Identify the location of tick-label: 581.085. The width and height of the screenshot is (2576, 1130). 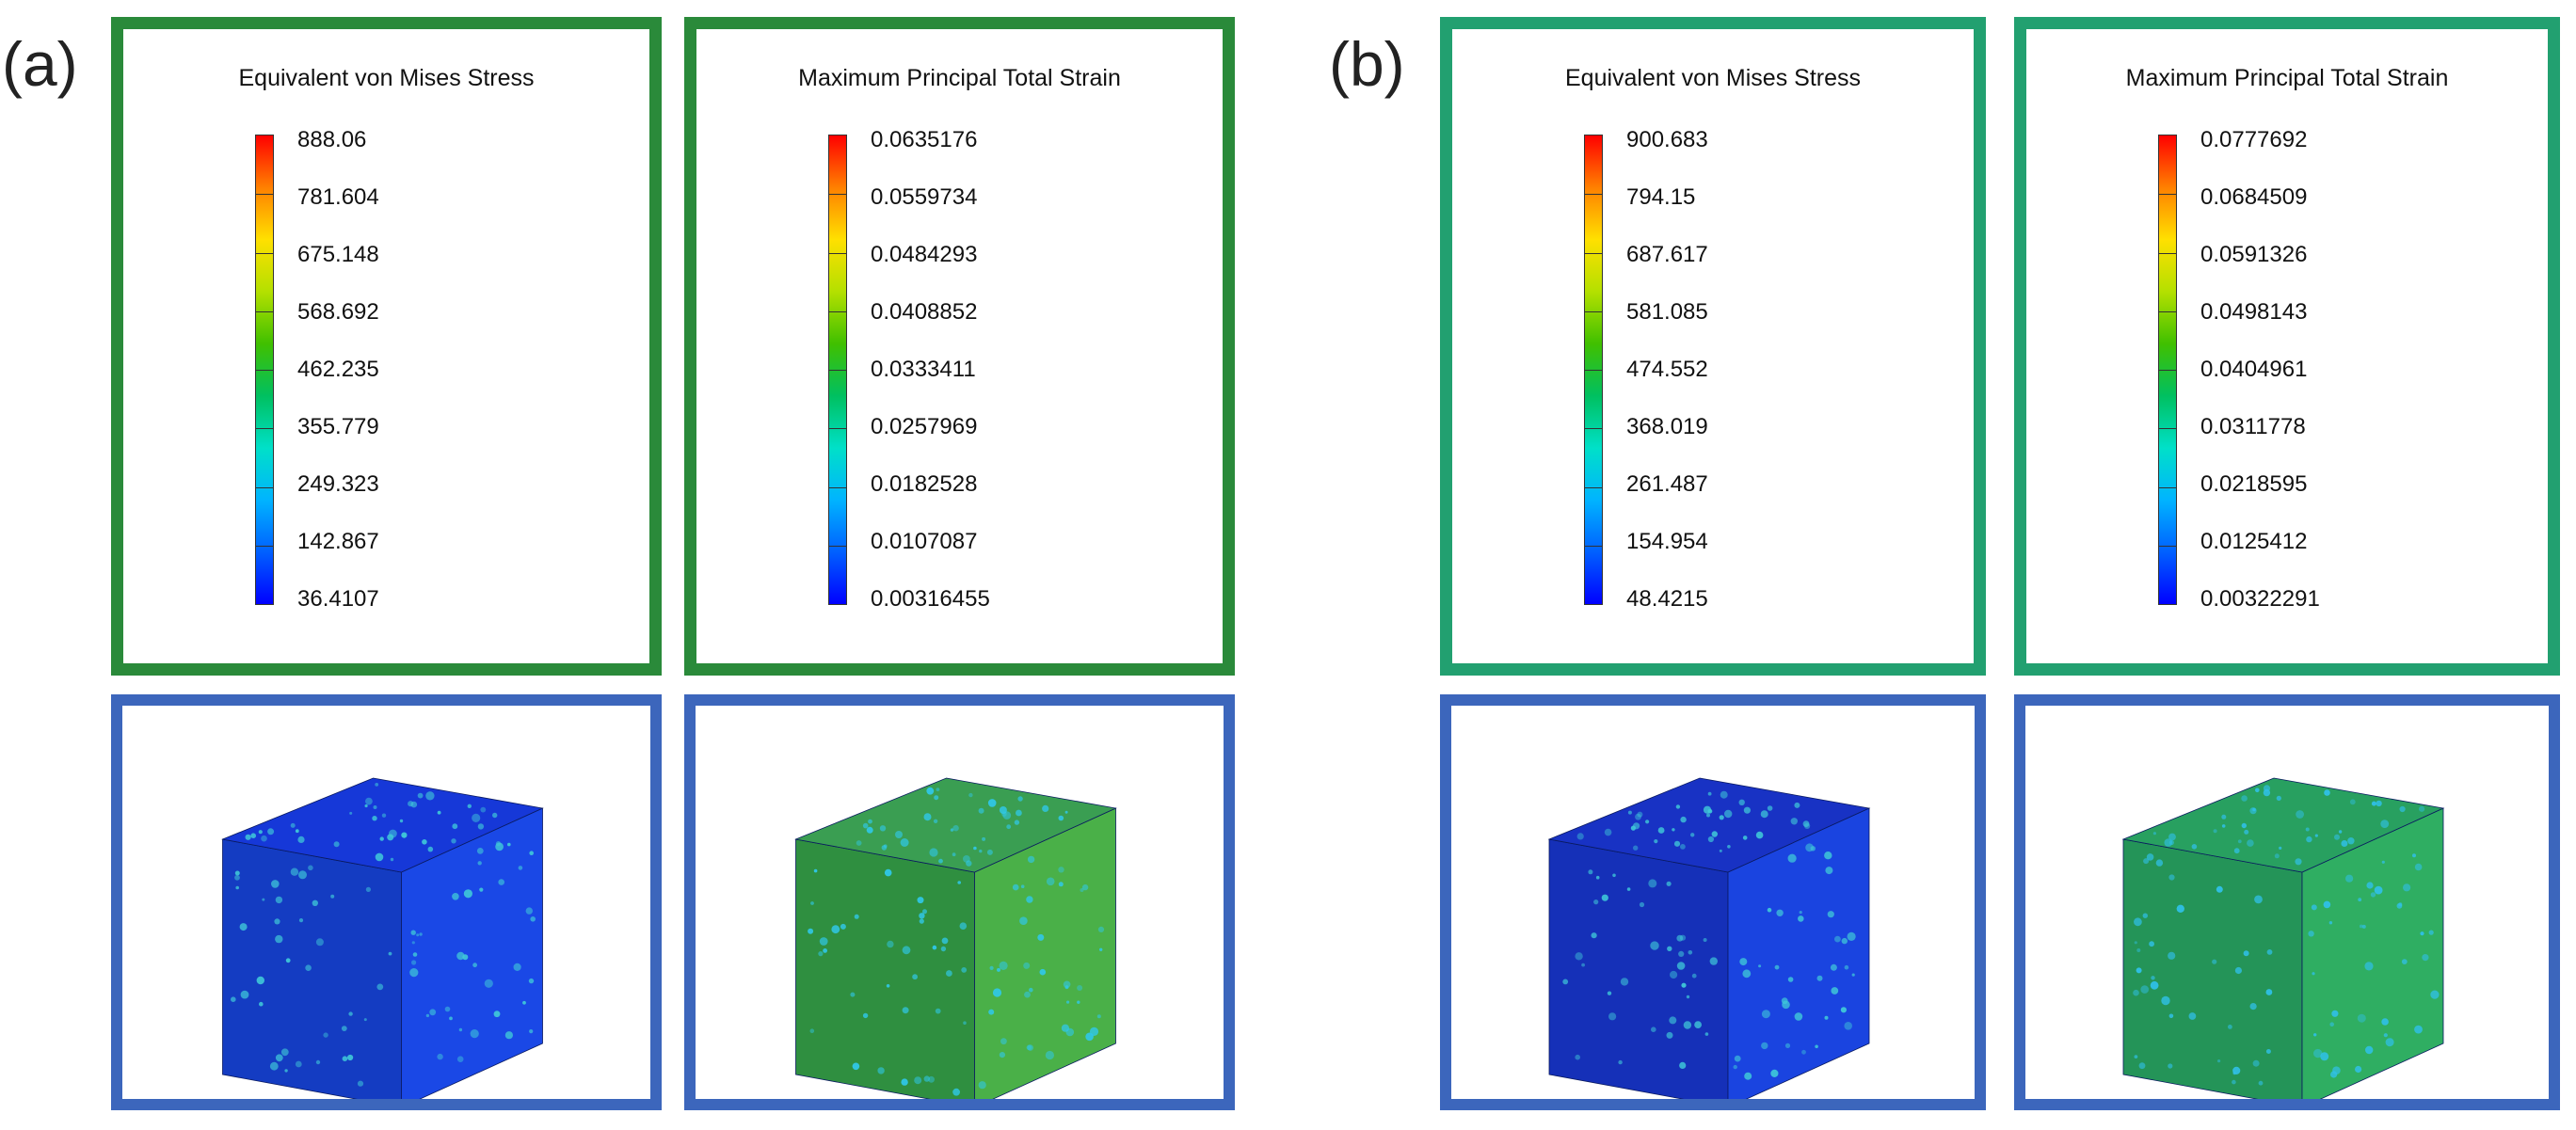
(1667, 312).